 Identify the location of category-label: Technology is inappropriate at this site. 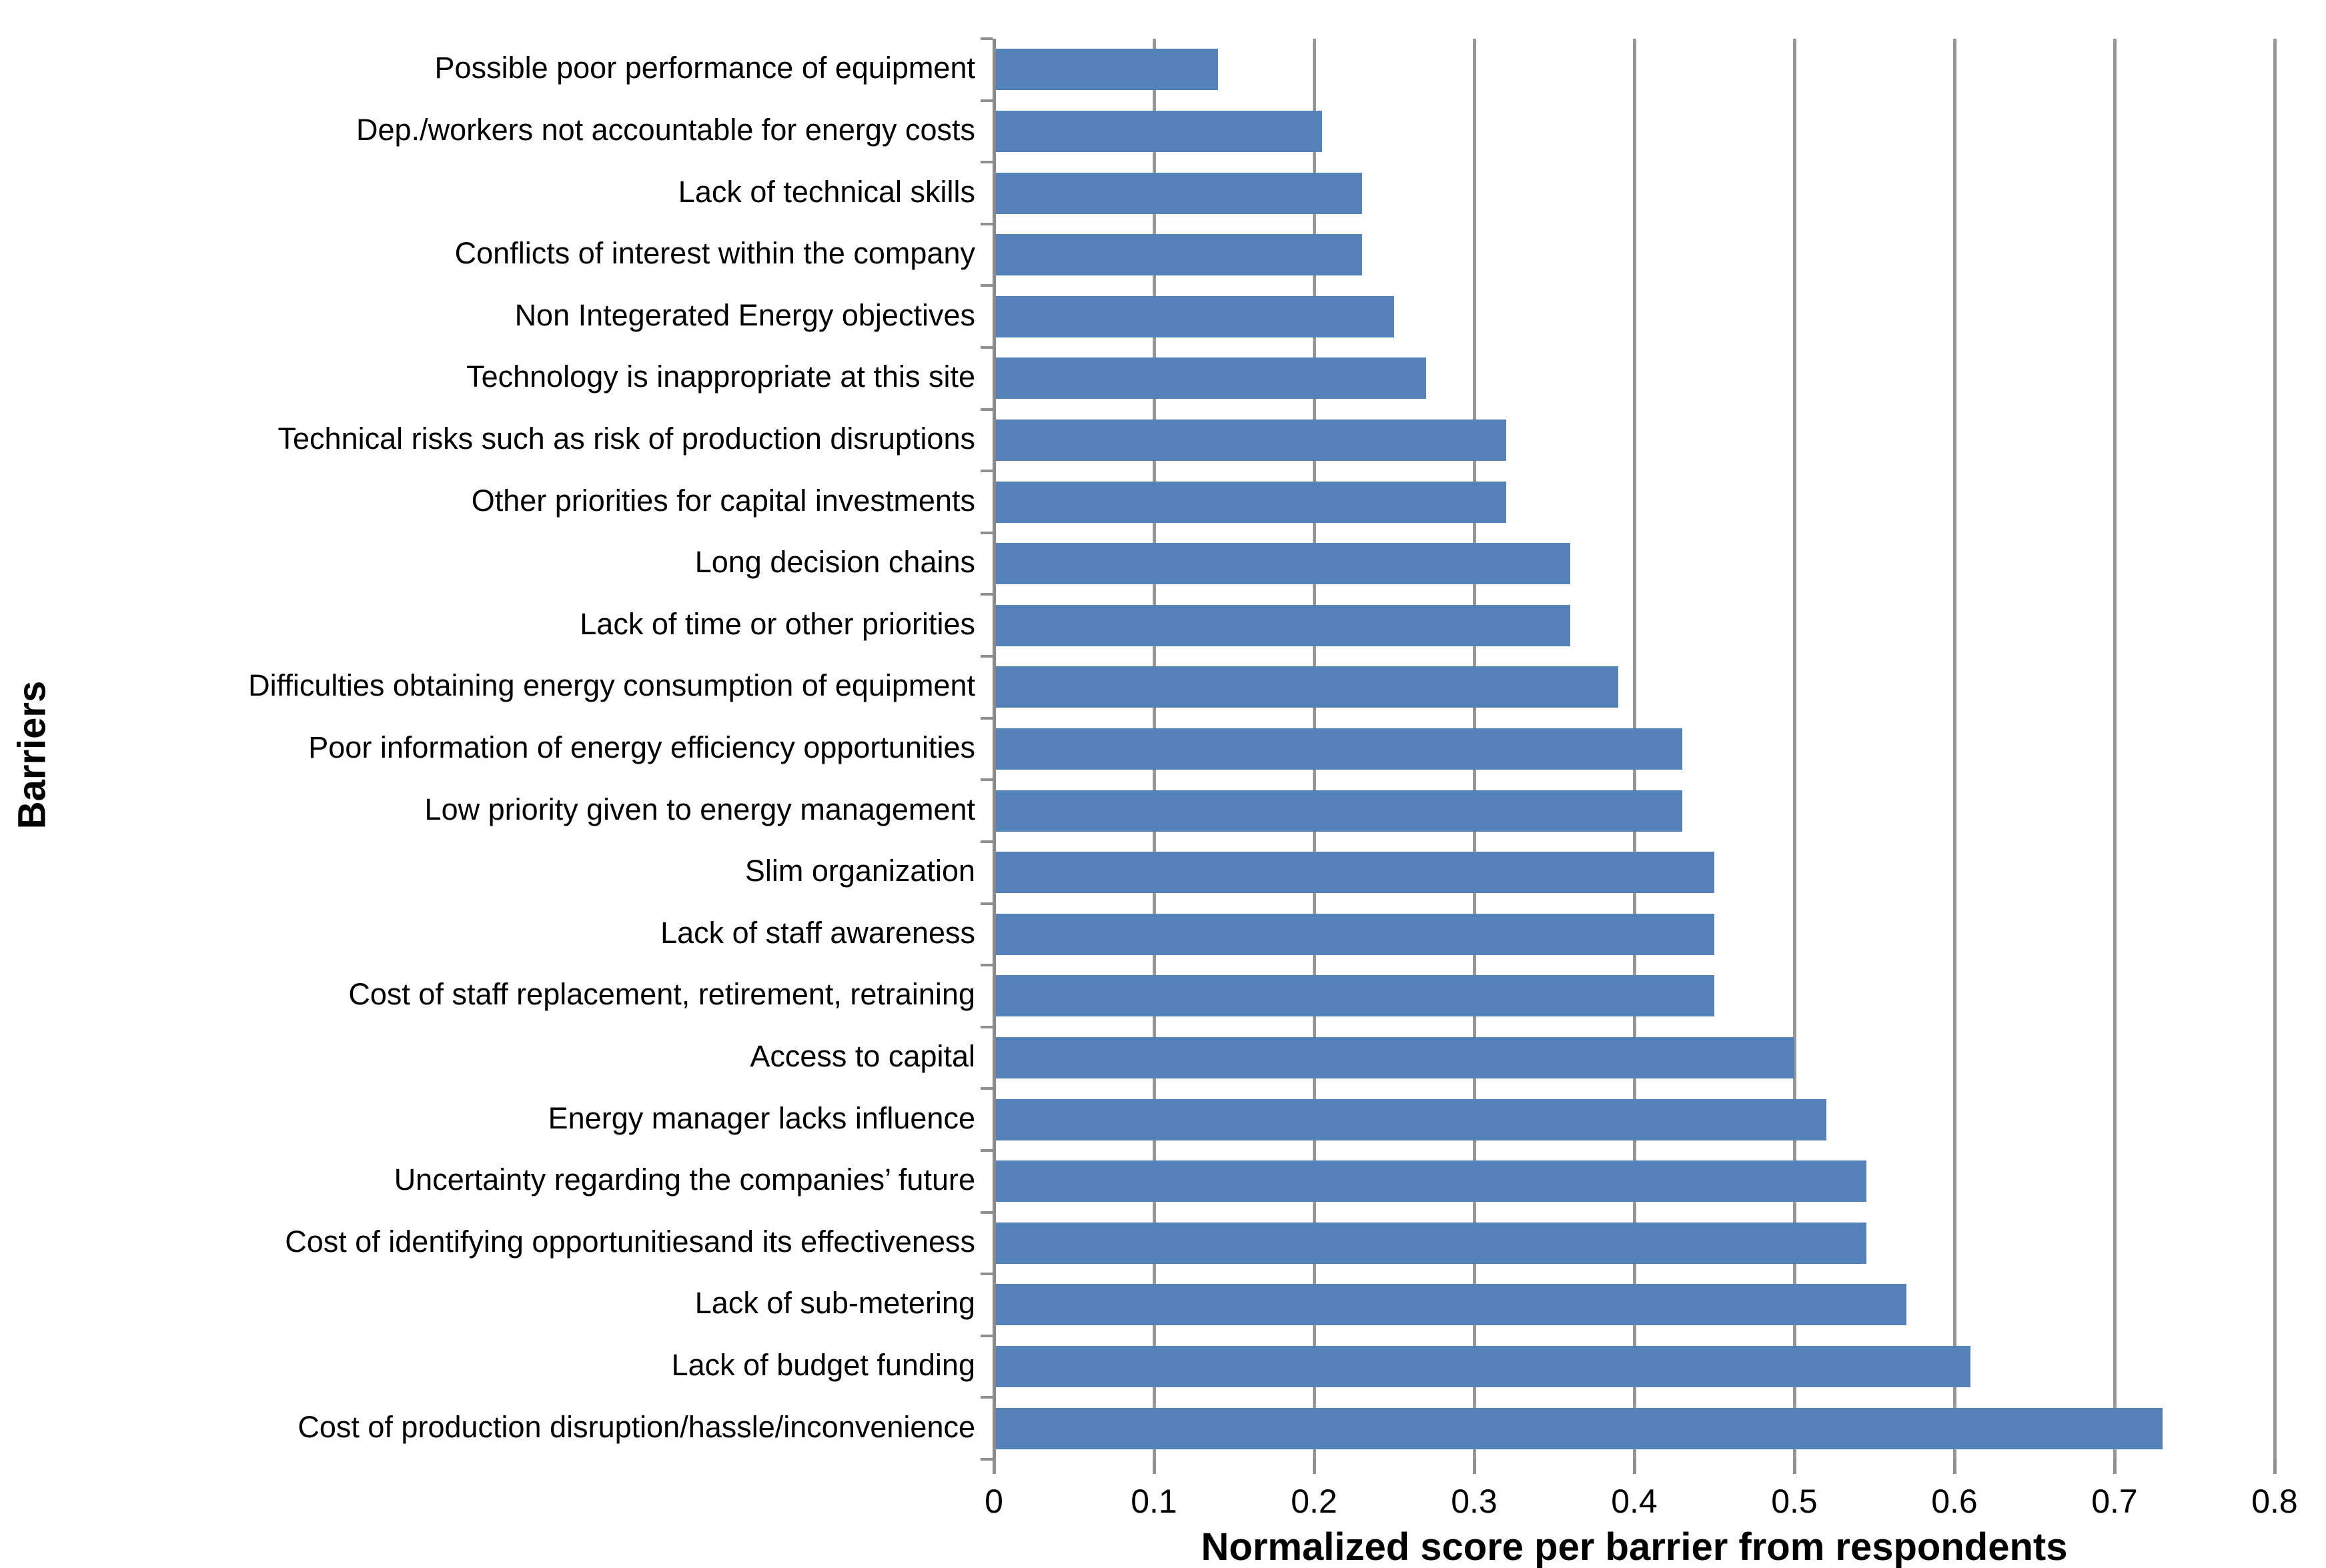
(720, 376).